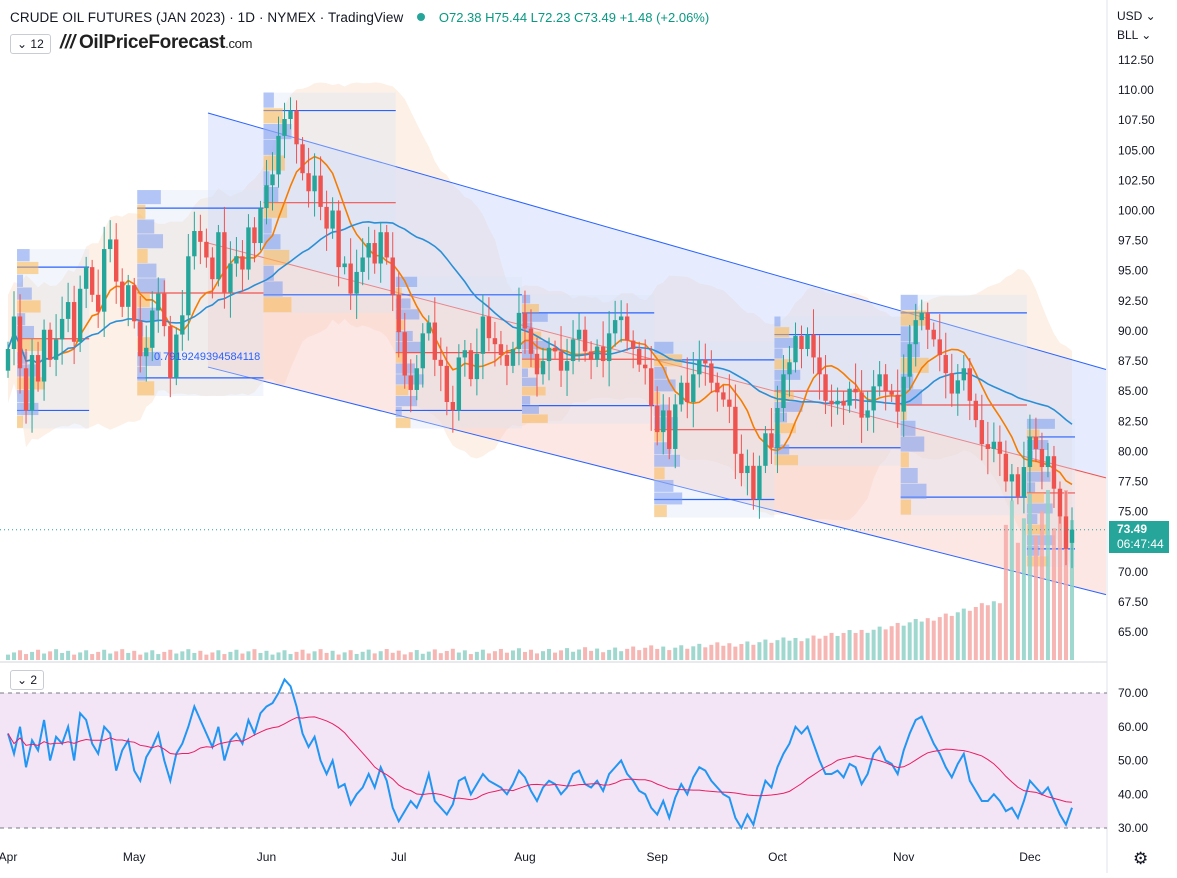  Describe the element at coordinates (266, 857) in the screenshot. I see `time-tick-label: Jun` at that location.